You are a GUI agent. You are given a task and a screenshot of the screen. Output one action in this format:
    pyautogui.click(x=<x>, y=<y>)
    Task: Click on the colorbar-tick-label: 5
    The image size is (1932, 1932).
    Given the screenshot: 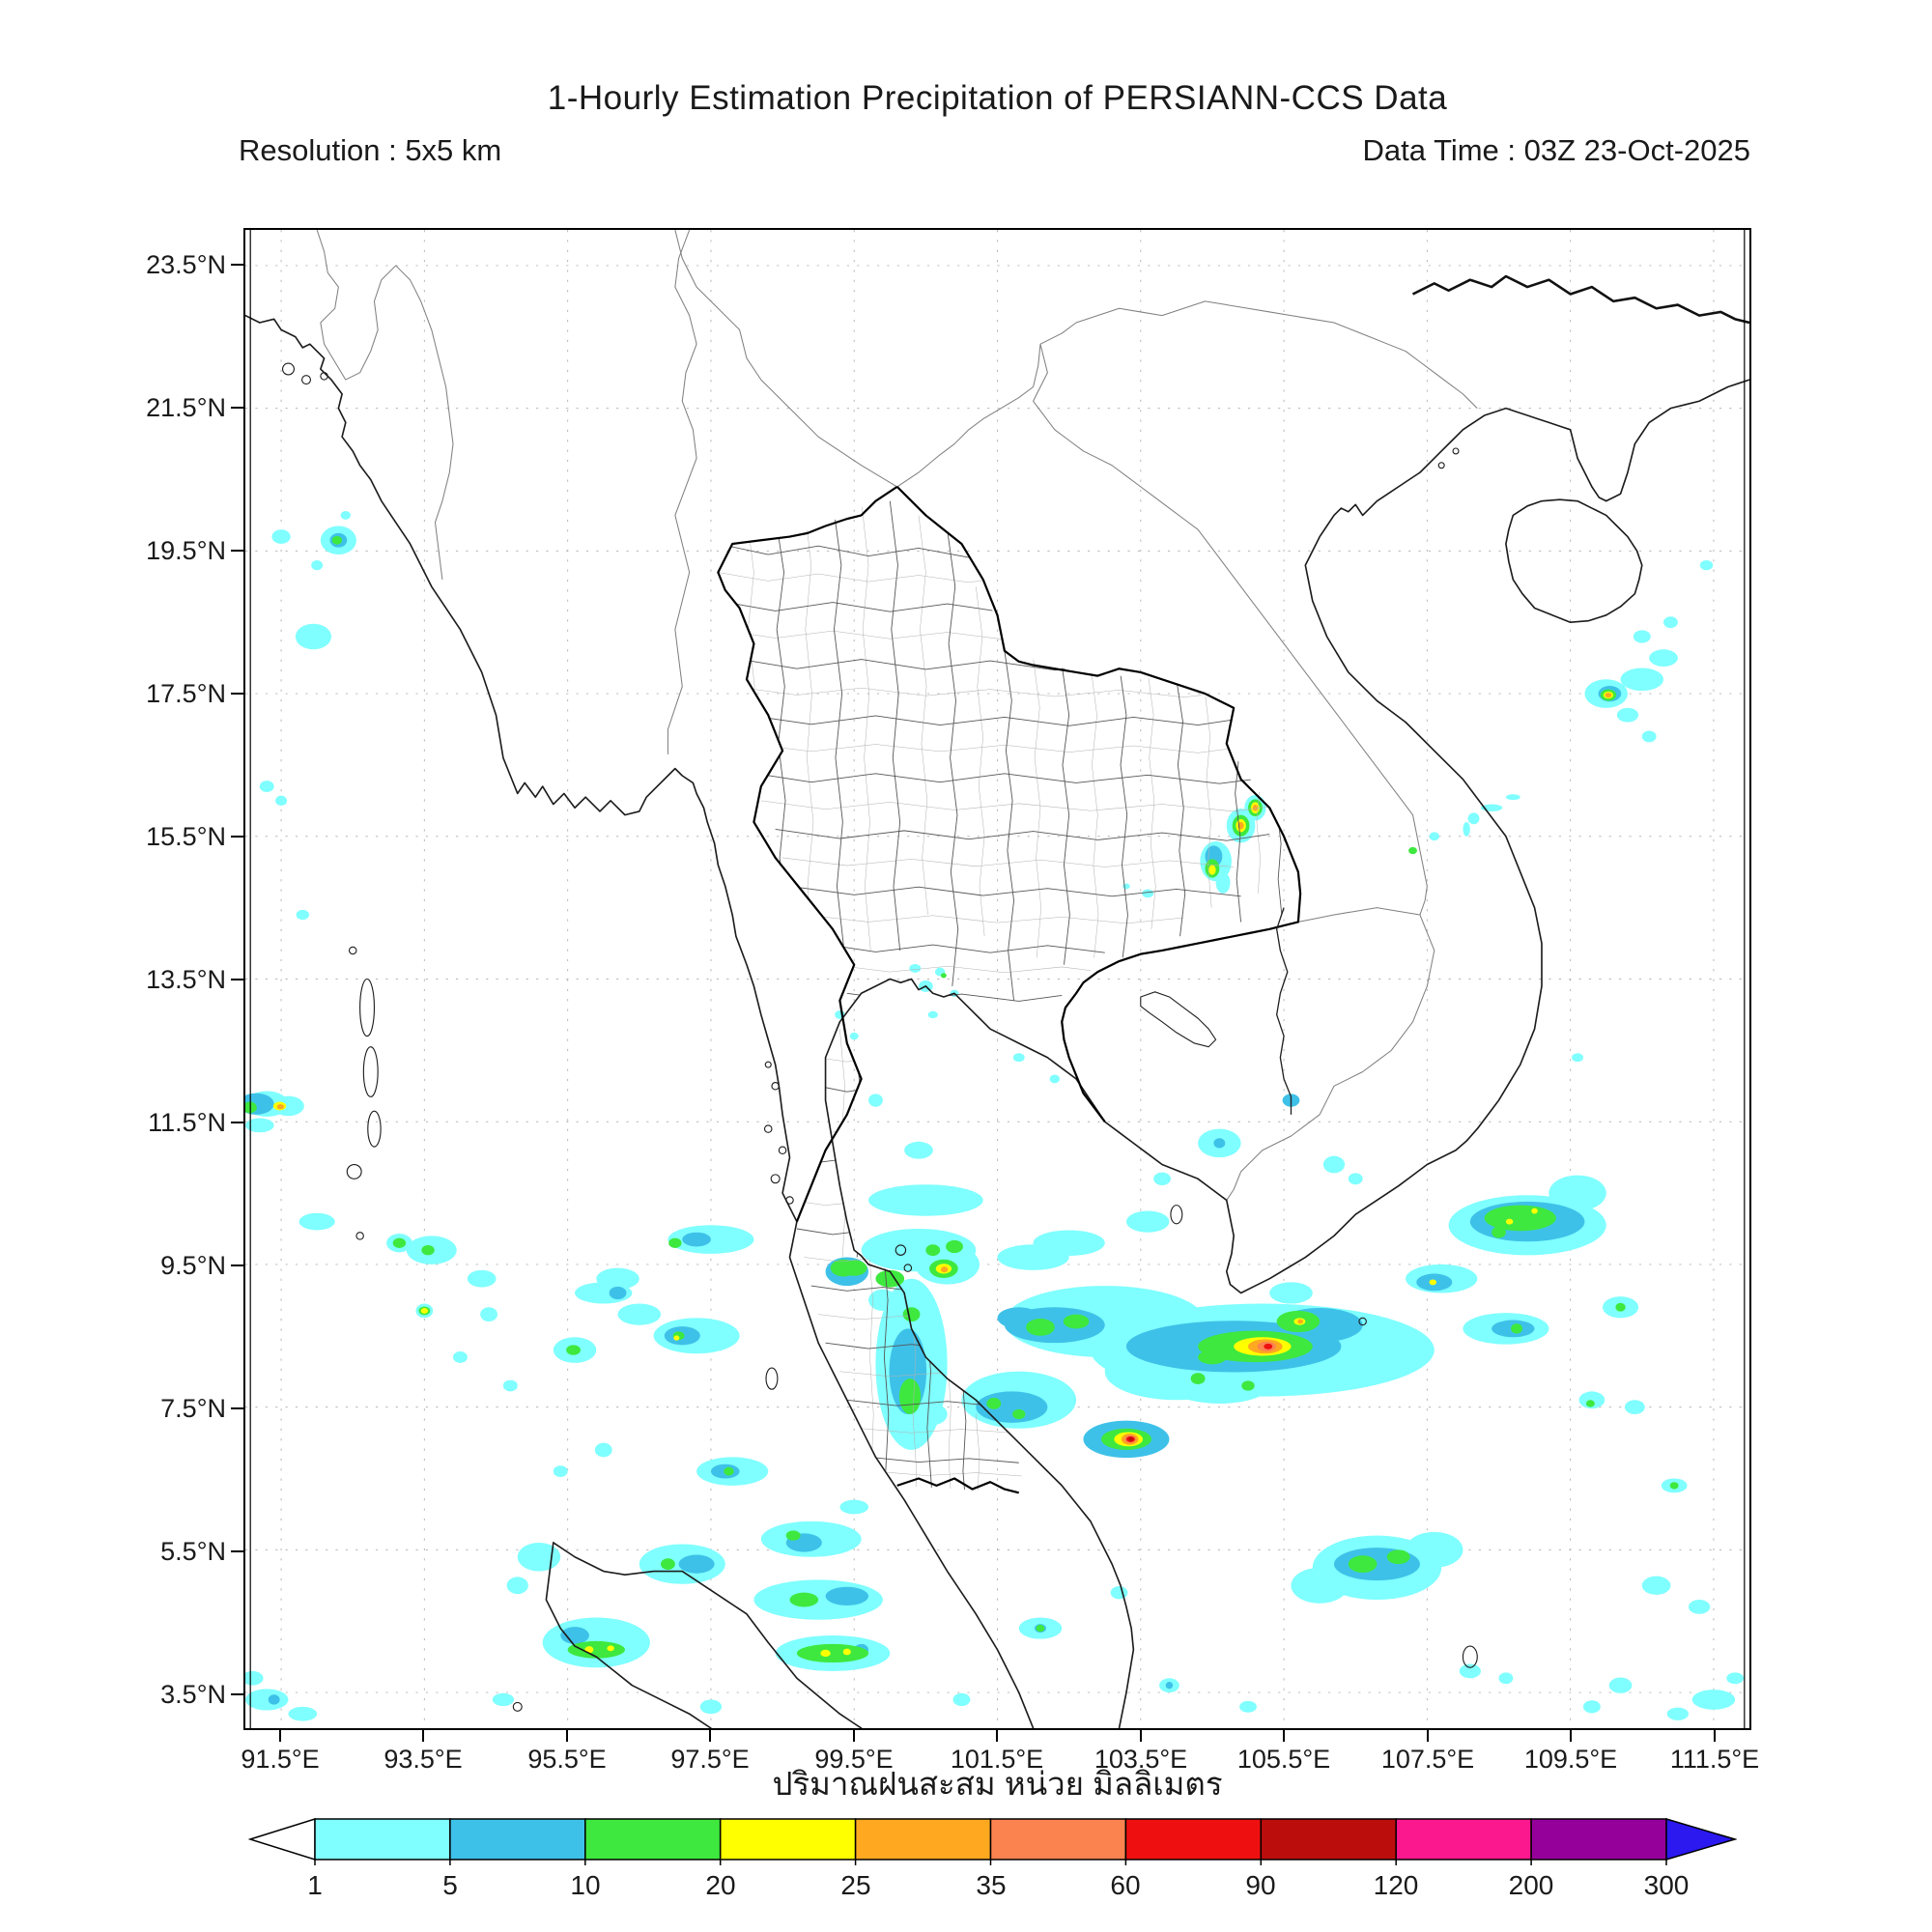 What is the action you would take?
    pyautogui.click(x=450, y=1885)
    